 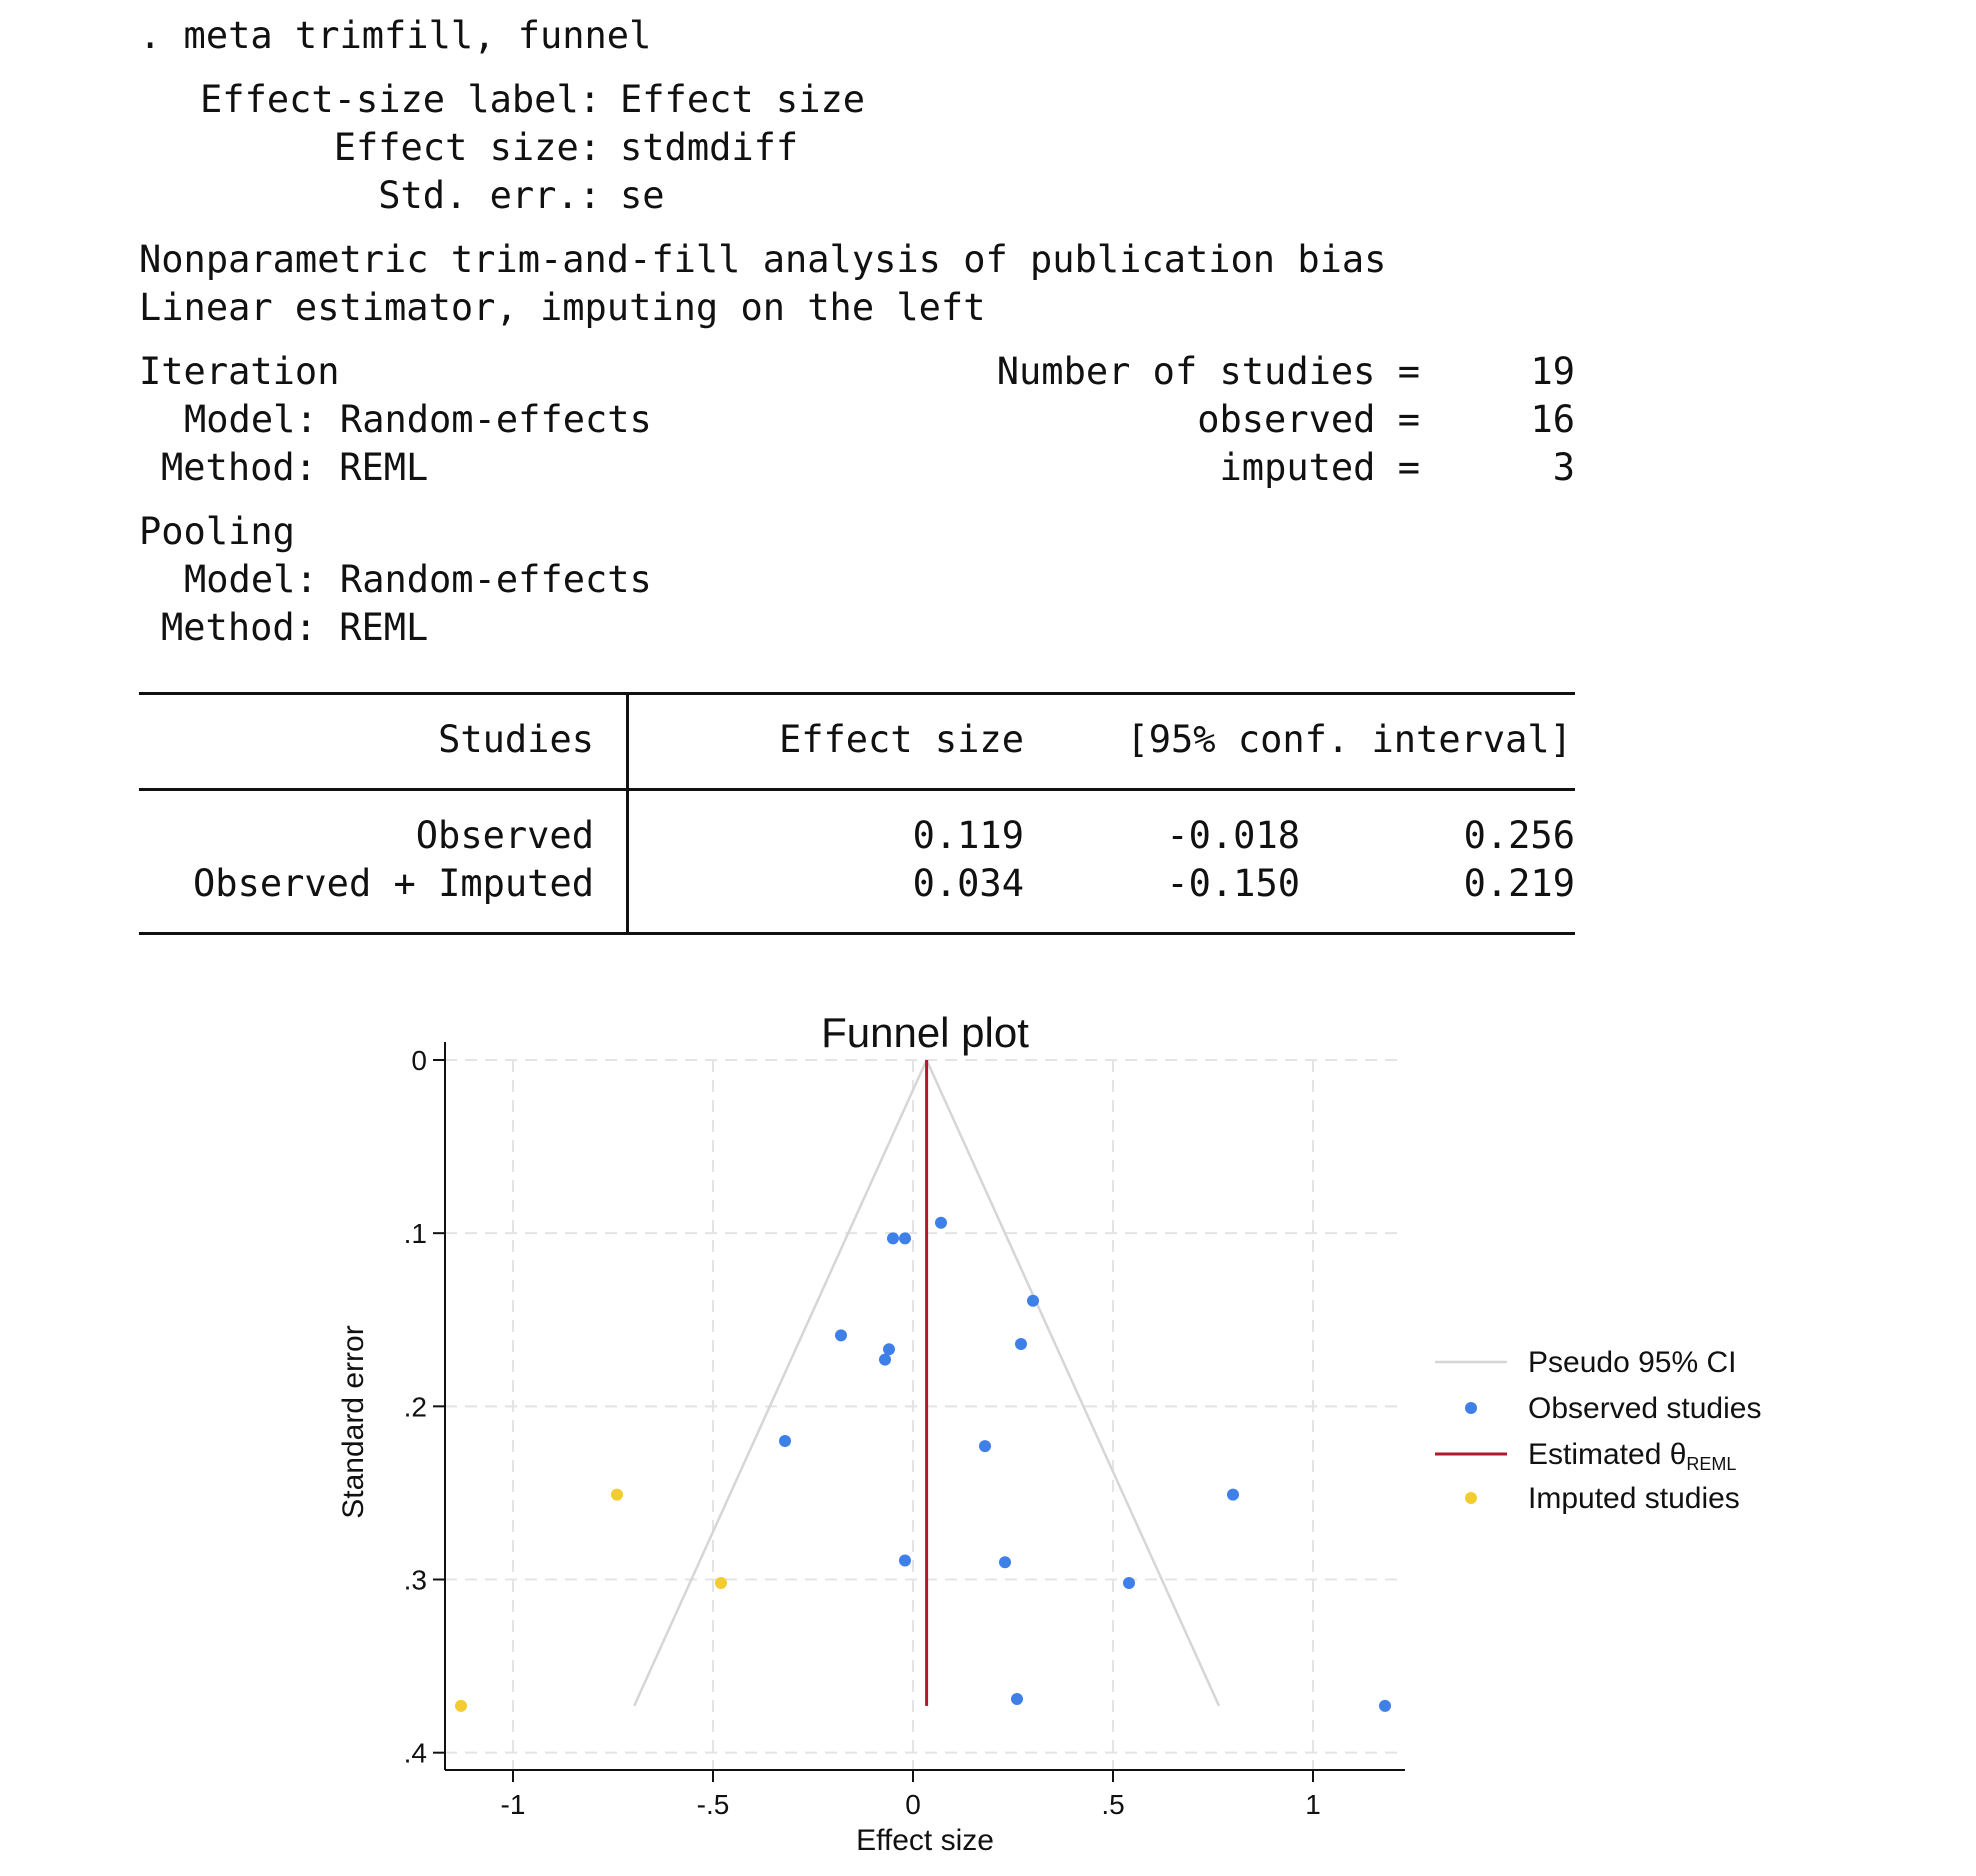 What do you see at coordinates (400, 99) in the screenshot?
I see `label-key: Effect-size label:` at bounding box center [400, 99].